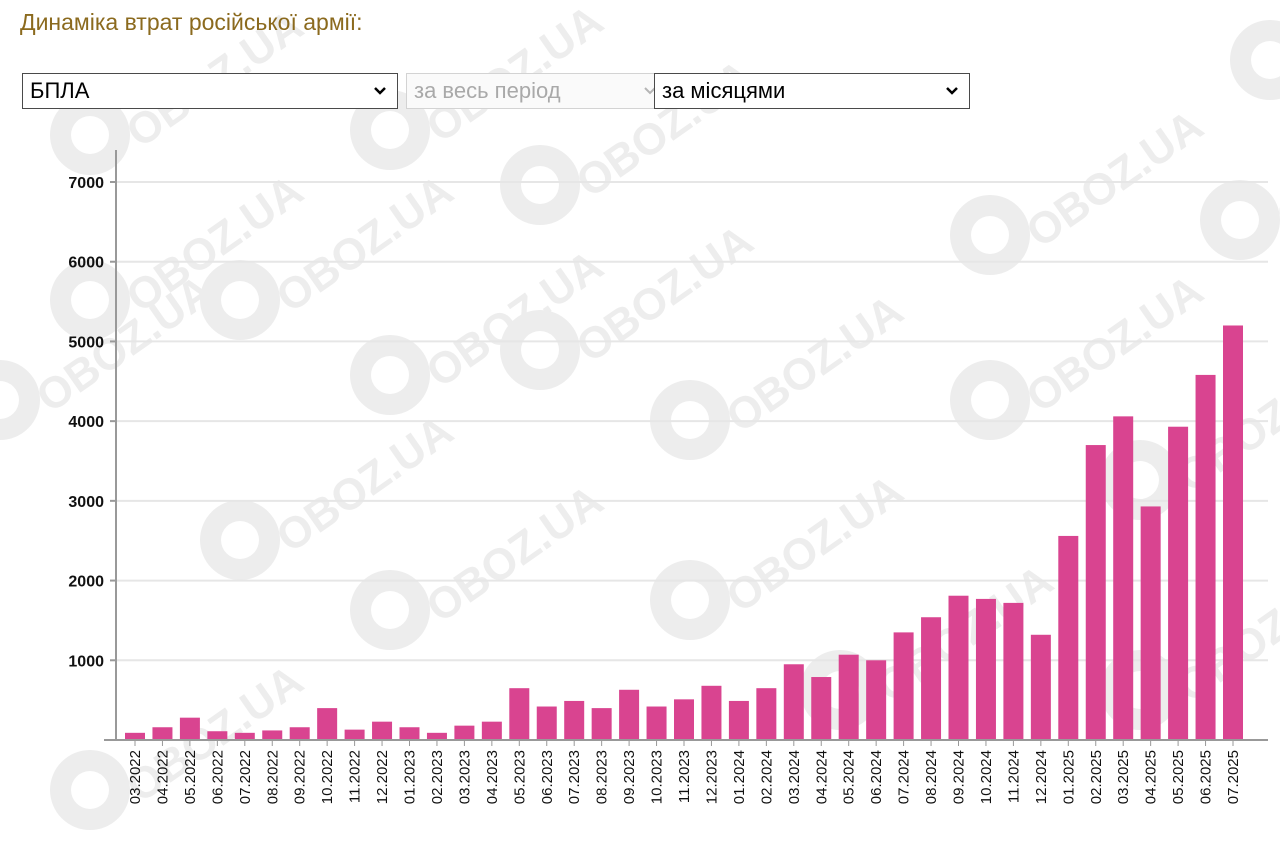 The image size is (1280, 846). I want to click on x-tick-label: 08.2022, so click(272, 777).